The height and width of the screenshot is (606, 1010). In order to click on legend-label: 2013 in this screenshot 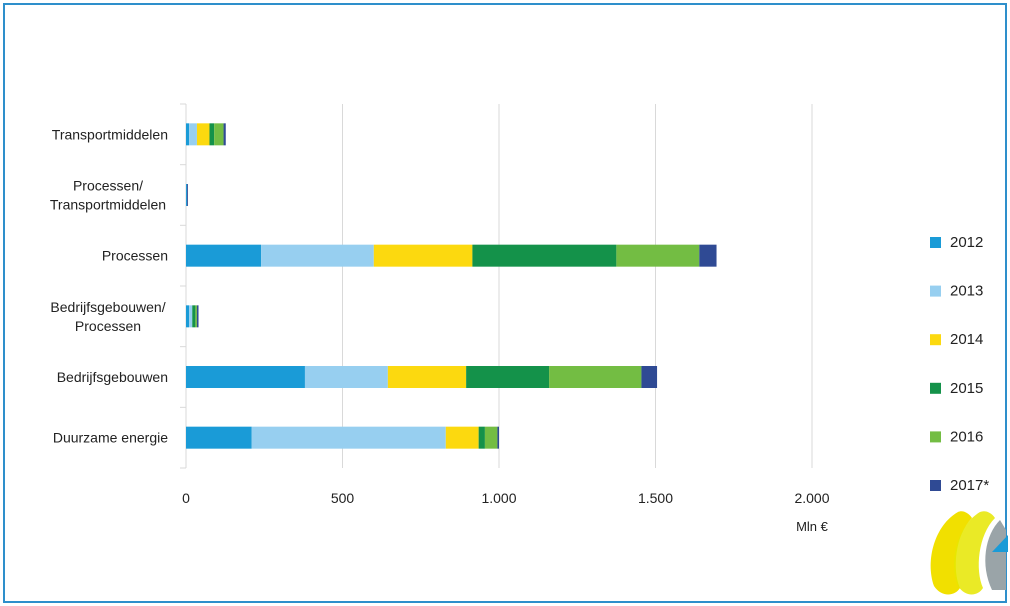, I will do `click(966, 291)`.